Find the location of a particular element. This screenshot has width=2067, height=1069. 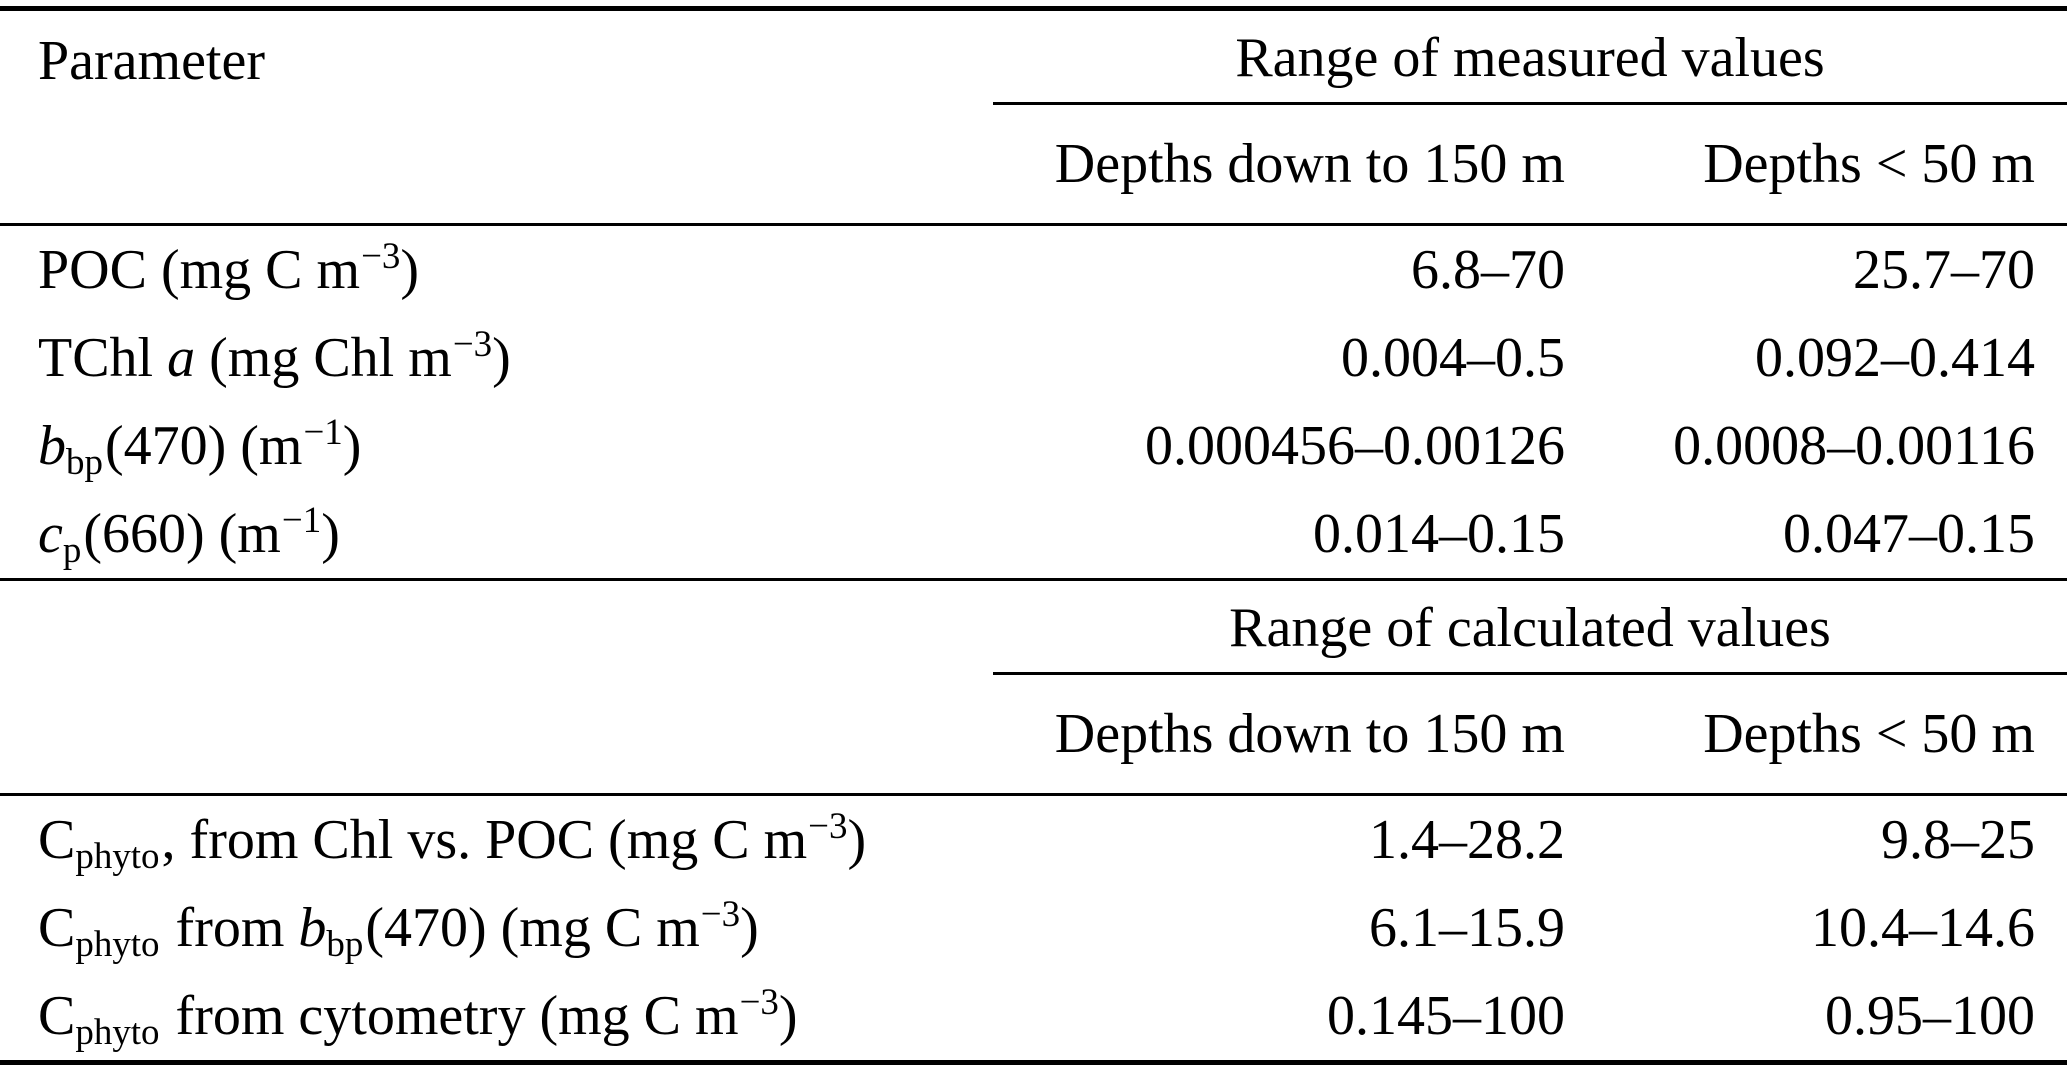

group-header-row: Parameter Range of measured values is located at coordinates (1033, 58).